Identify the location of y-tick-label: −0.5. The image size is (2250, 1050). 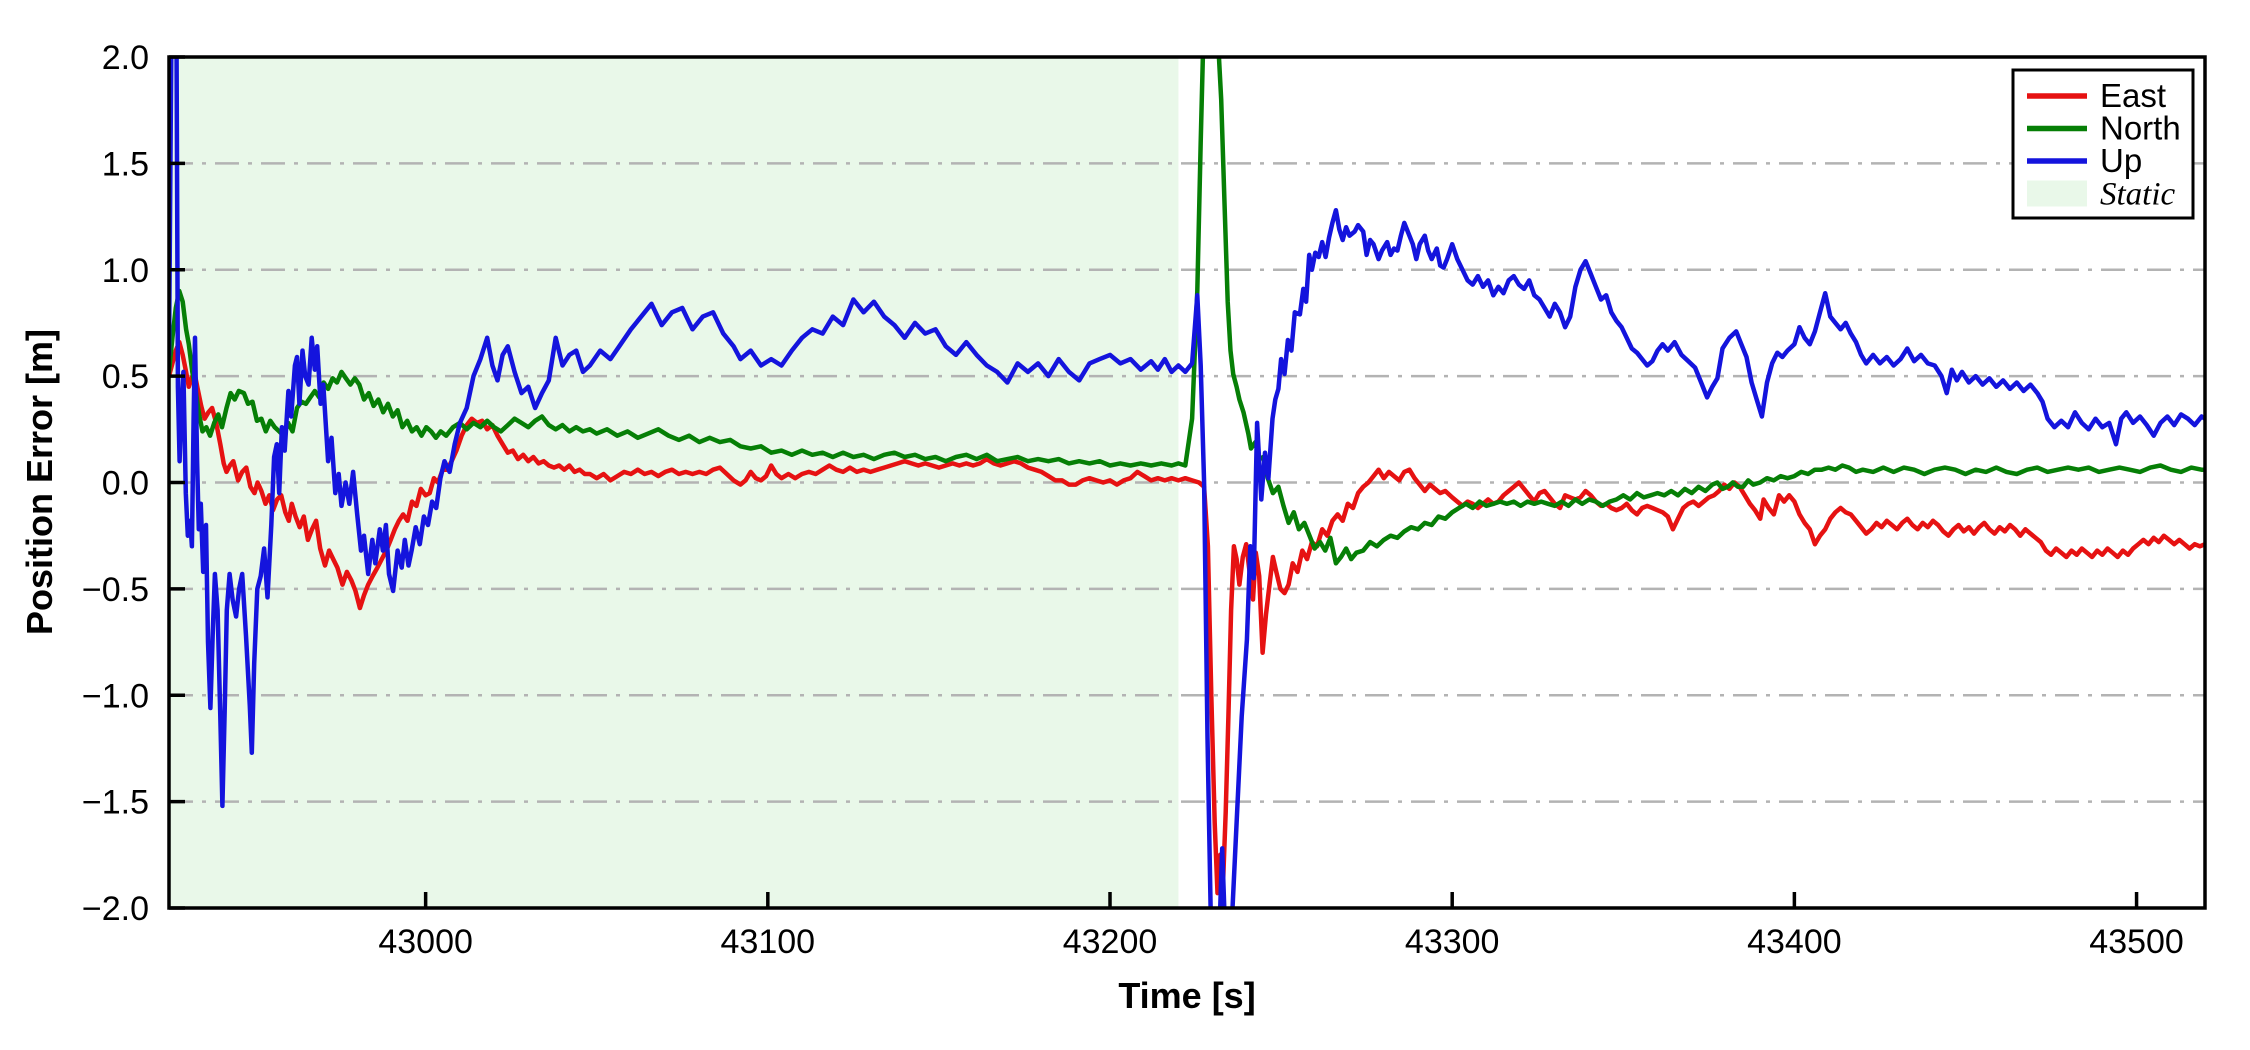
(115, 590).